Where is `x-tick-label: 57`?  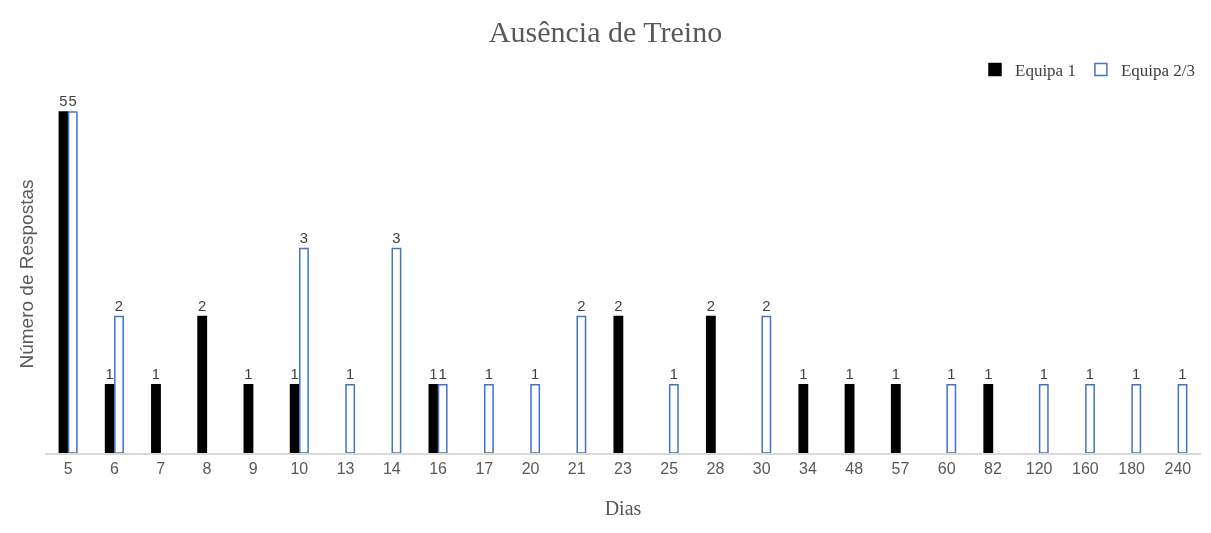 x-tick-label: 57 is located at coordinates (900, 468).